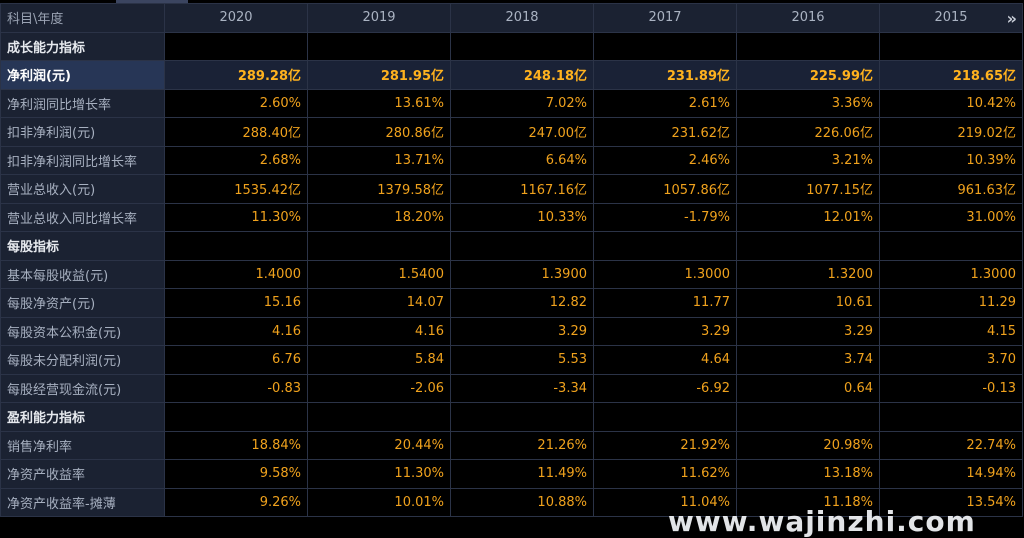 The width and height of the screenshot is (1024, 538). I want to click on year-header: 2018, so click(522, 18).